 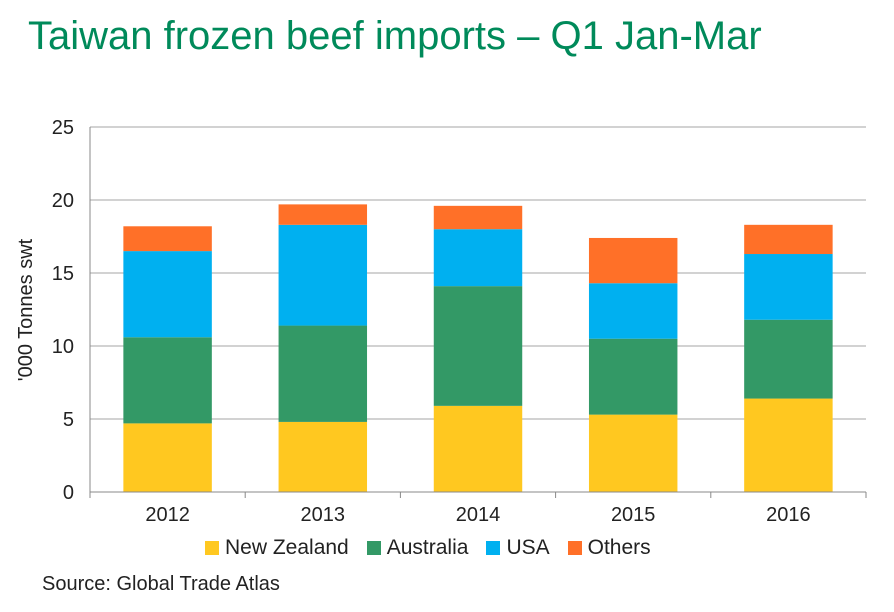 I want to click on x-tick-label: 2013, so click(x=323, y=515).